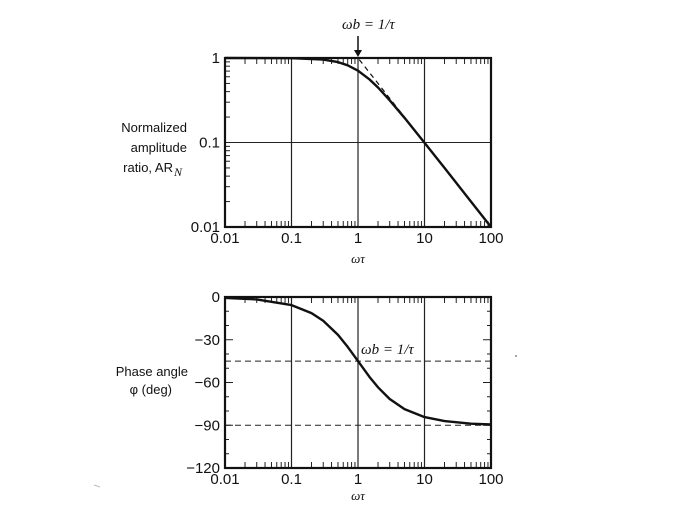 This screenshot has width=700, height=521. I want to click on phase-ytick-label: −90, so click(207, 425).